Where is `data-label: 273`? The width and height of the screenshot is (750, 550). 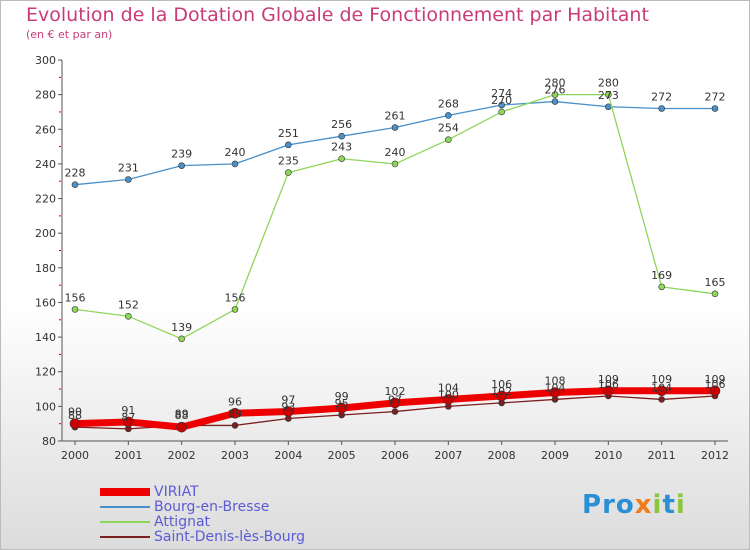 data-label: 273 is located at coordinates (608, 95).